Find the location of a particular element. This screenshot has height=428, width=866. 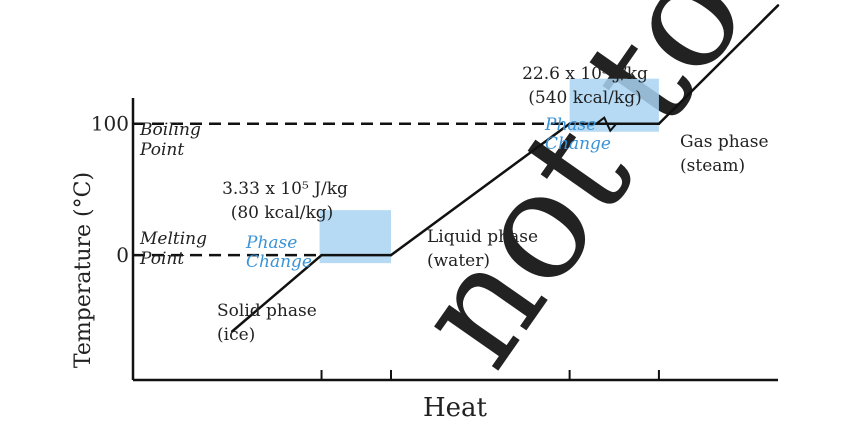

plateau-kink is located at coordinates (606, 124).